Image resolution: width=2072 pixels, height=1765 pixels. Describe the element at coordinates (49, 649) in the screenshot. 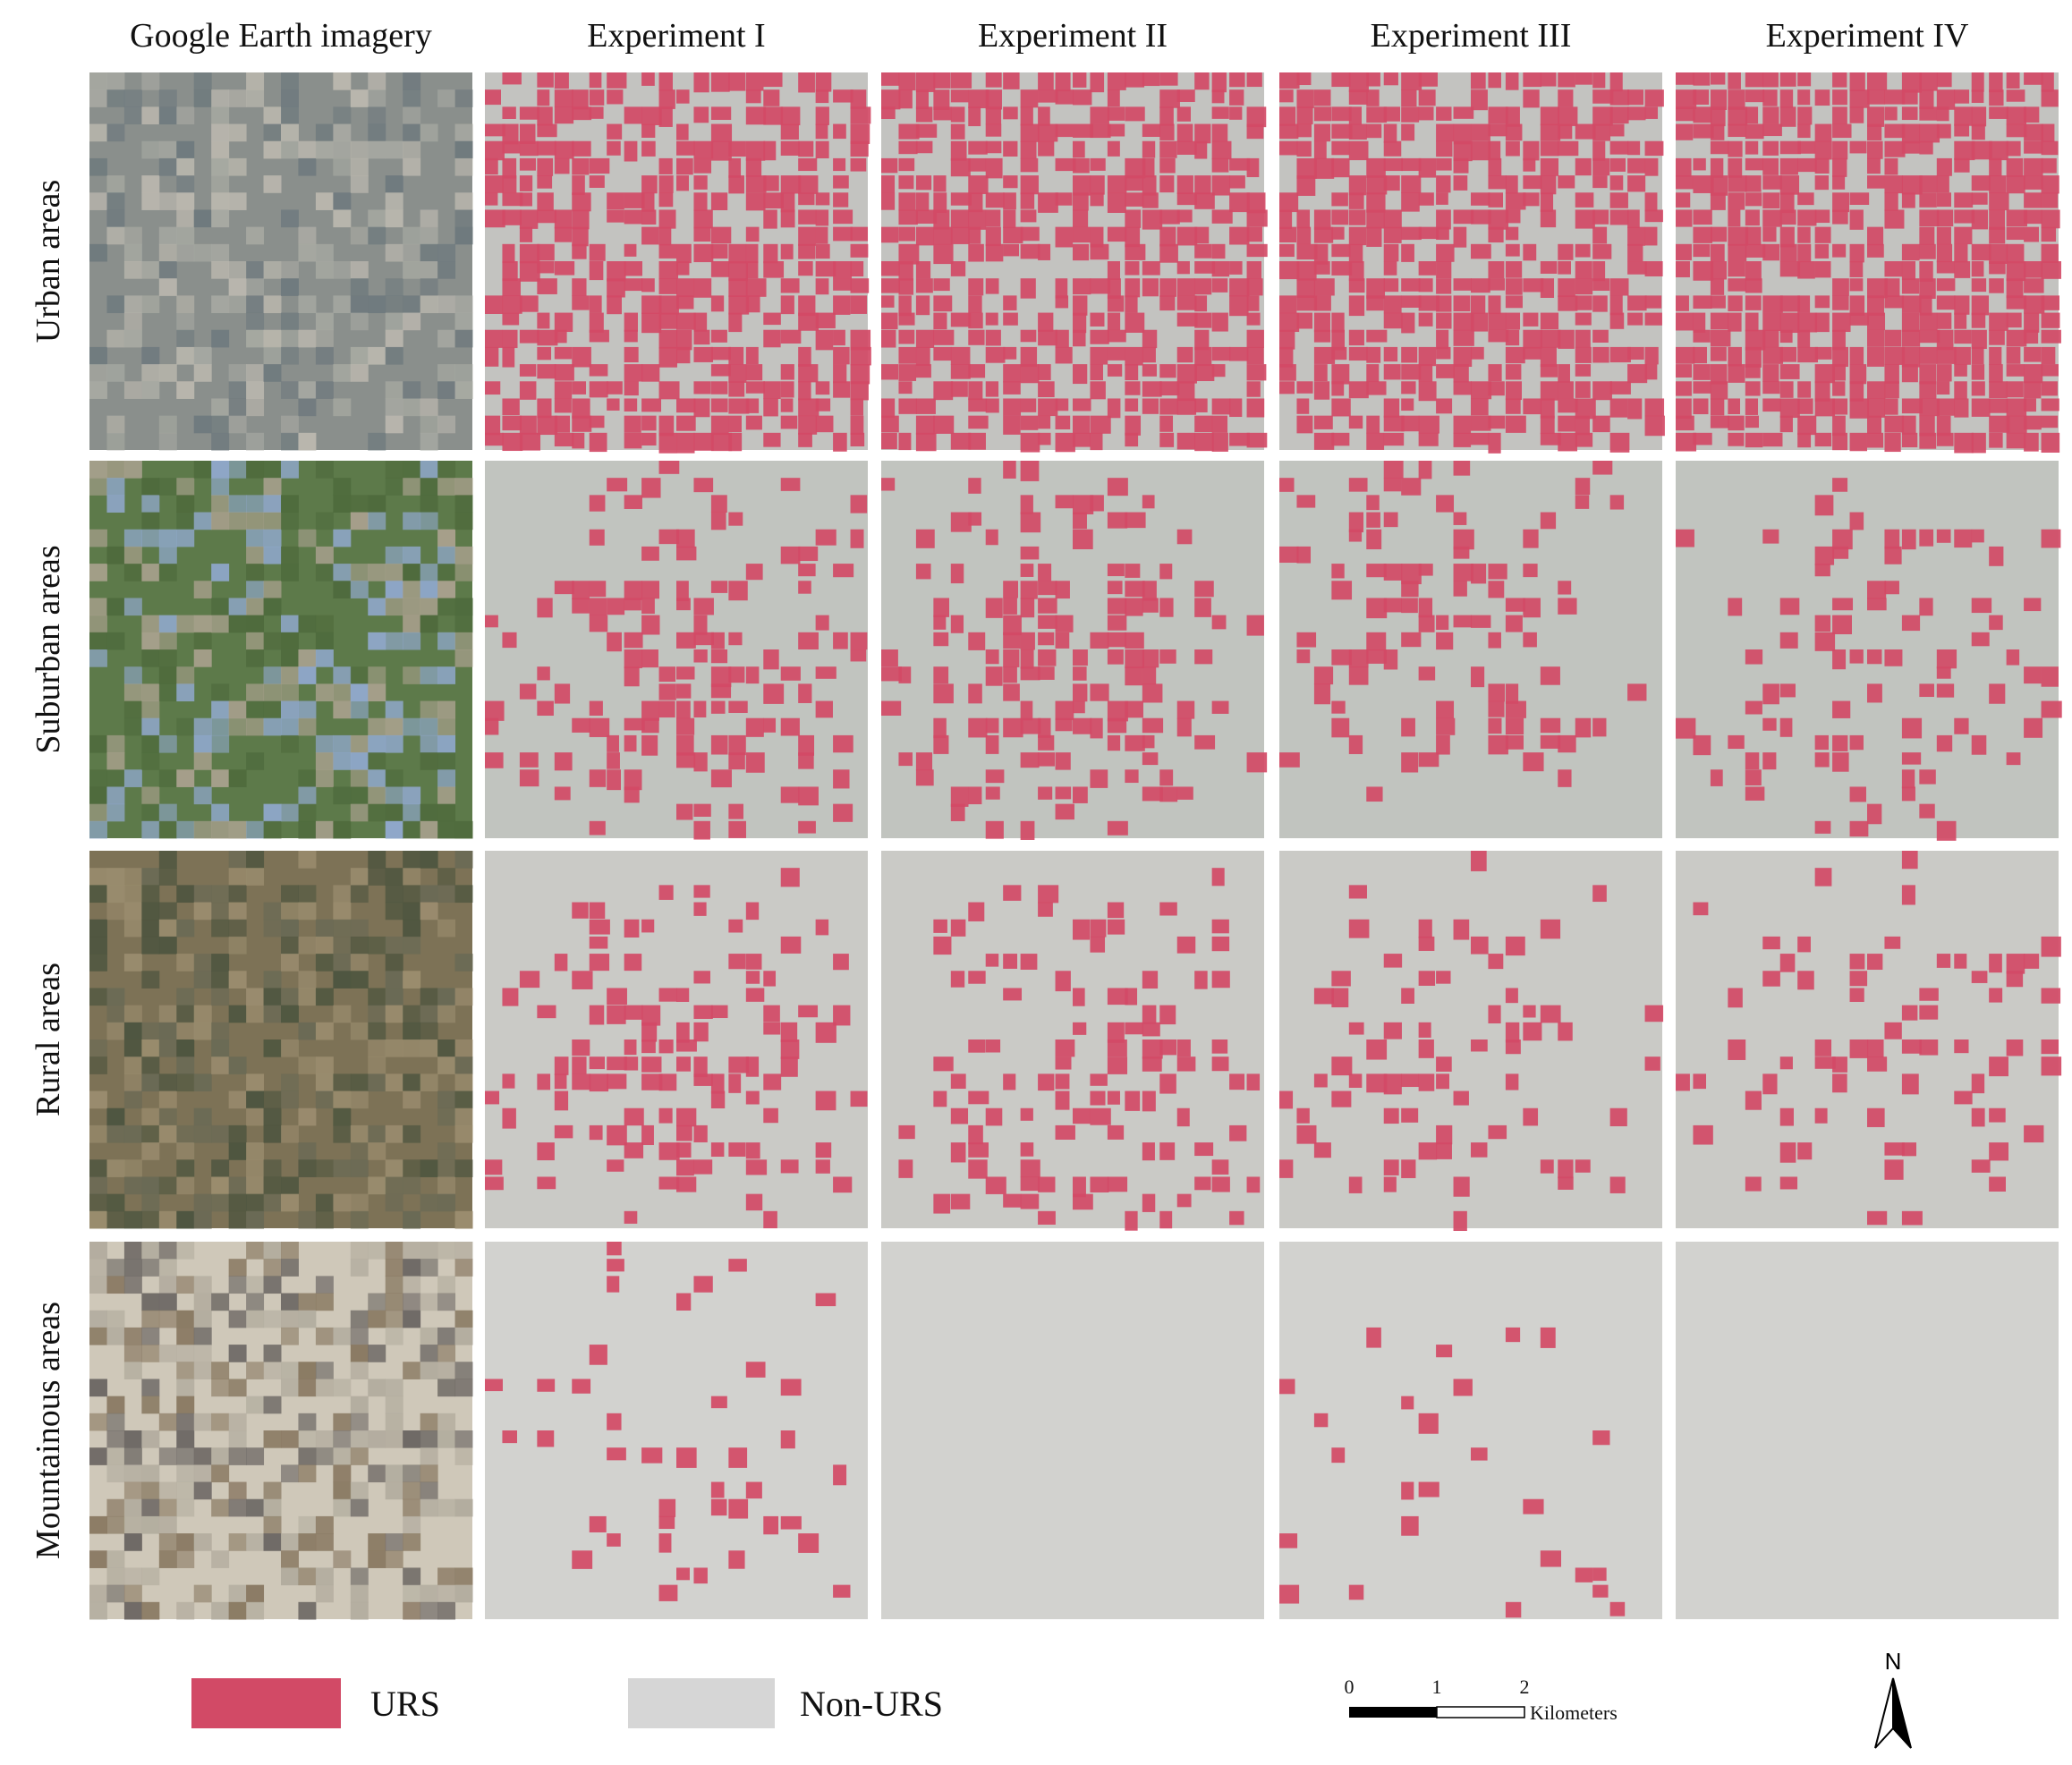

I see `row-label: Suburban areas` at that location.